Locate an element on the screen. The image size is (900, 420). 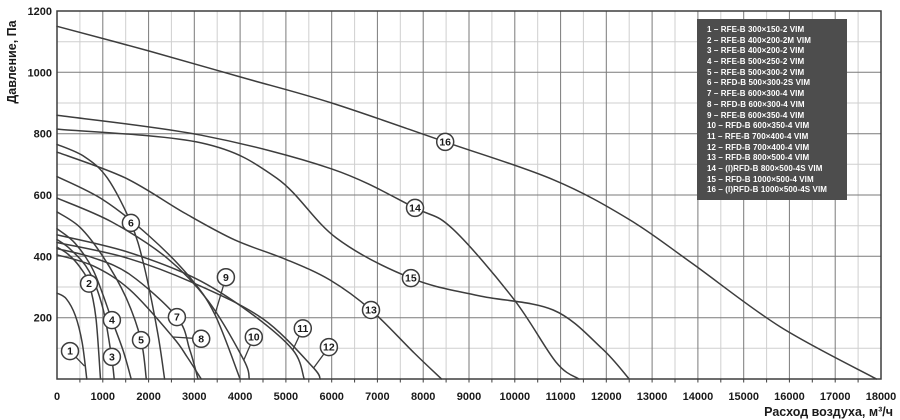
x-axis-minor-ticks is located at coordinates (469, 381).